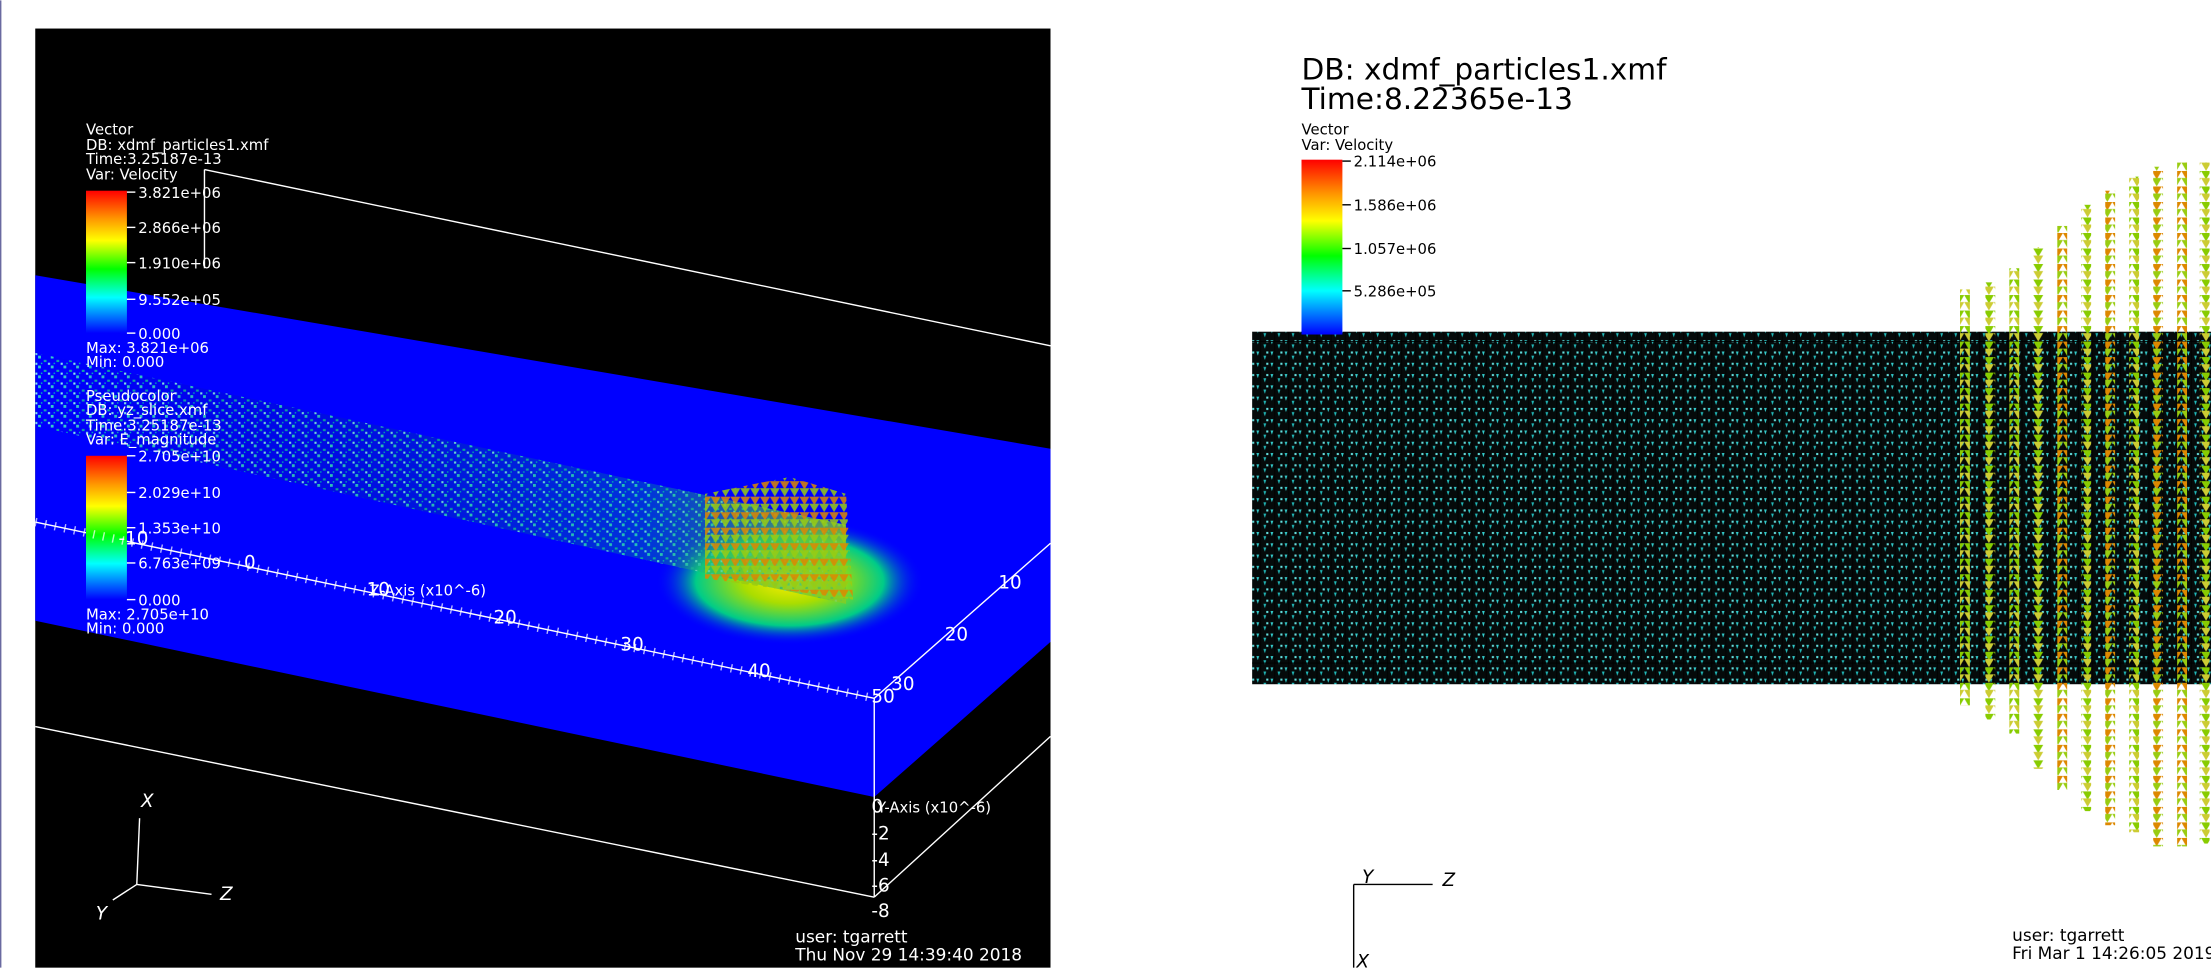  What do you see at coordinates (880, 860) in the screenshot?
I see `y-tick-label: -4` at bounding box center [880, 860].